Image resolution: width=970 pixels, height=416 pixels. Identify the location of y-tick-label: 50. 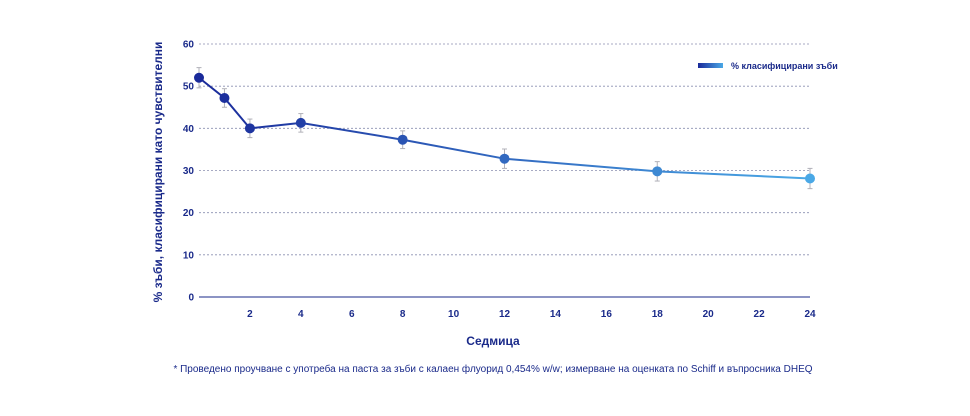
(189, 87).